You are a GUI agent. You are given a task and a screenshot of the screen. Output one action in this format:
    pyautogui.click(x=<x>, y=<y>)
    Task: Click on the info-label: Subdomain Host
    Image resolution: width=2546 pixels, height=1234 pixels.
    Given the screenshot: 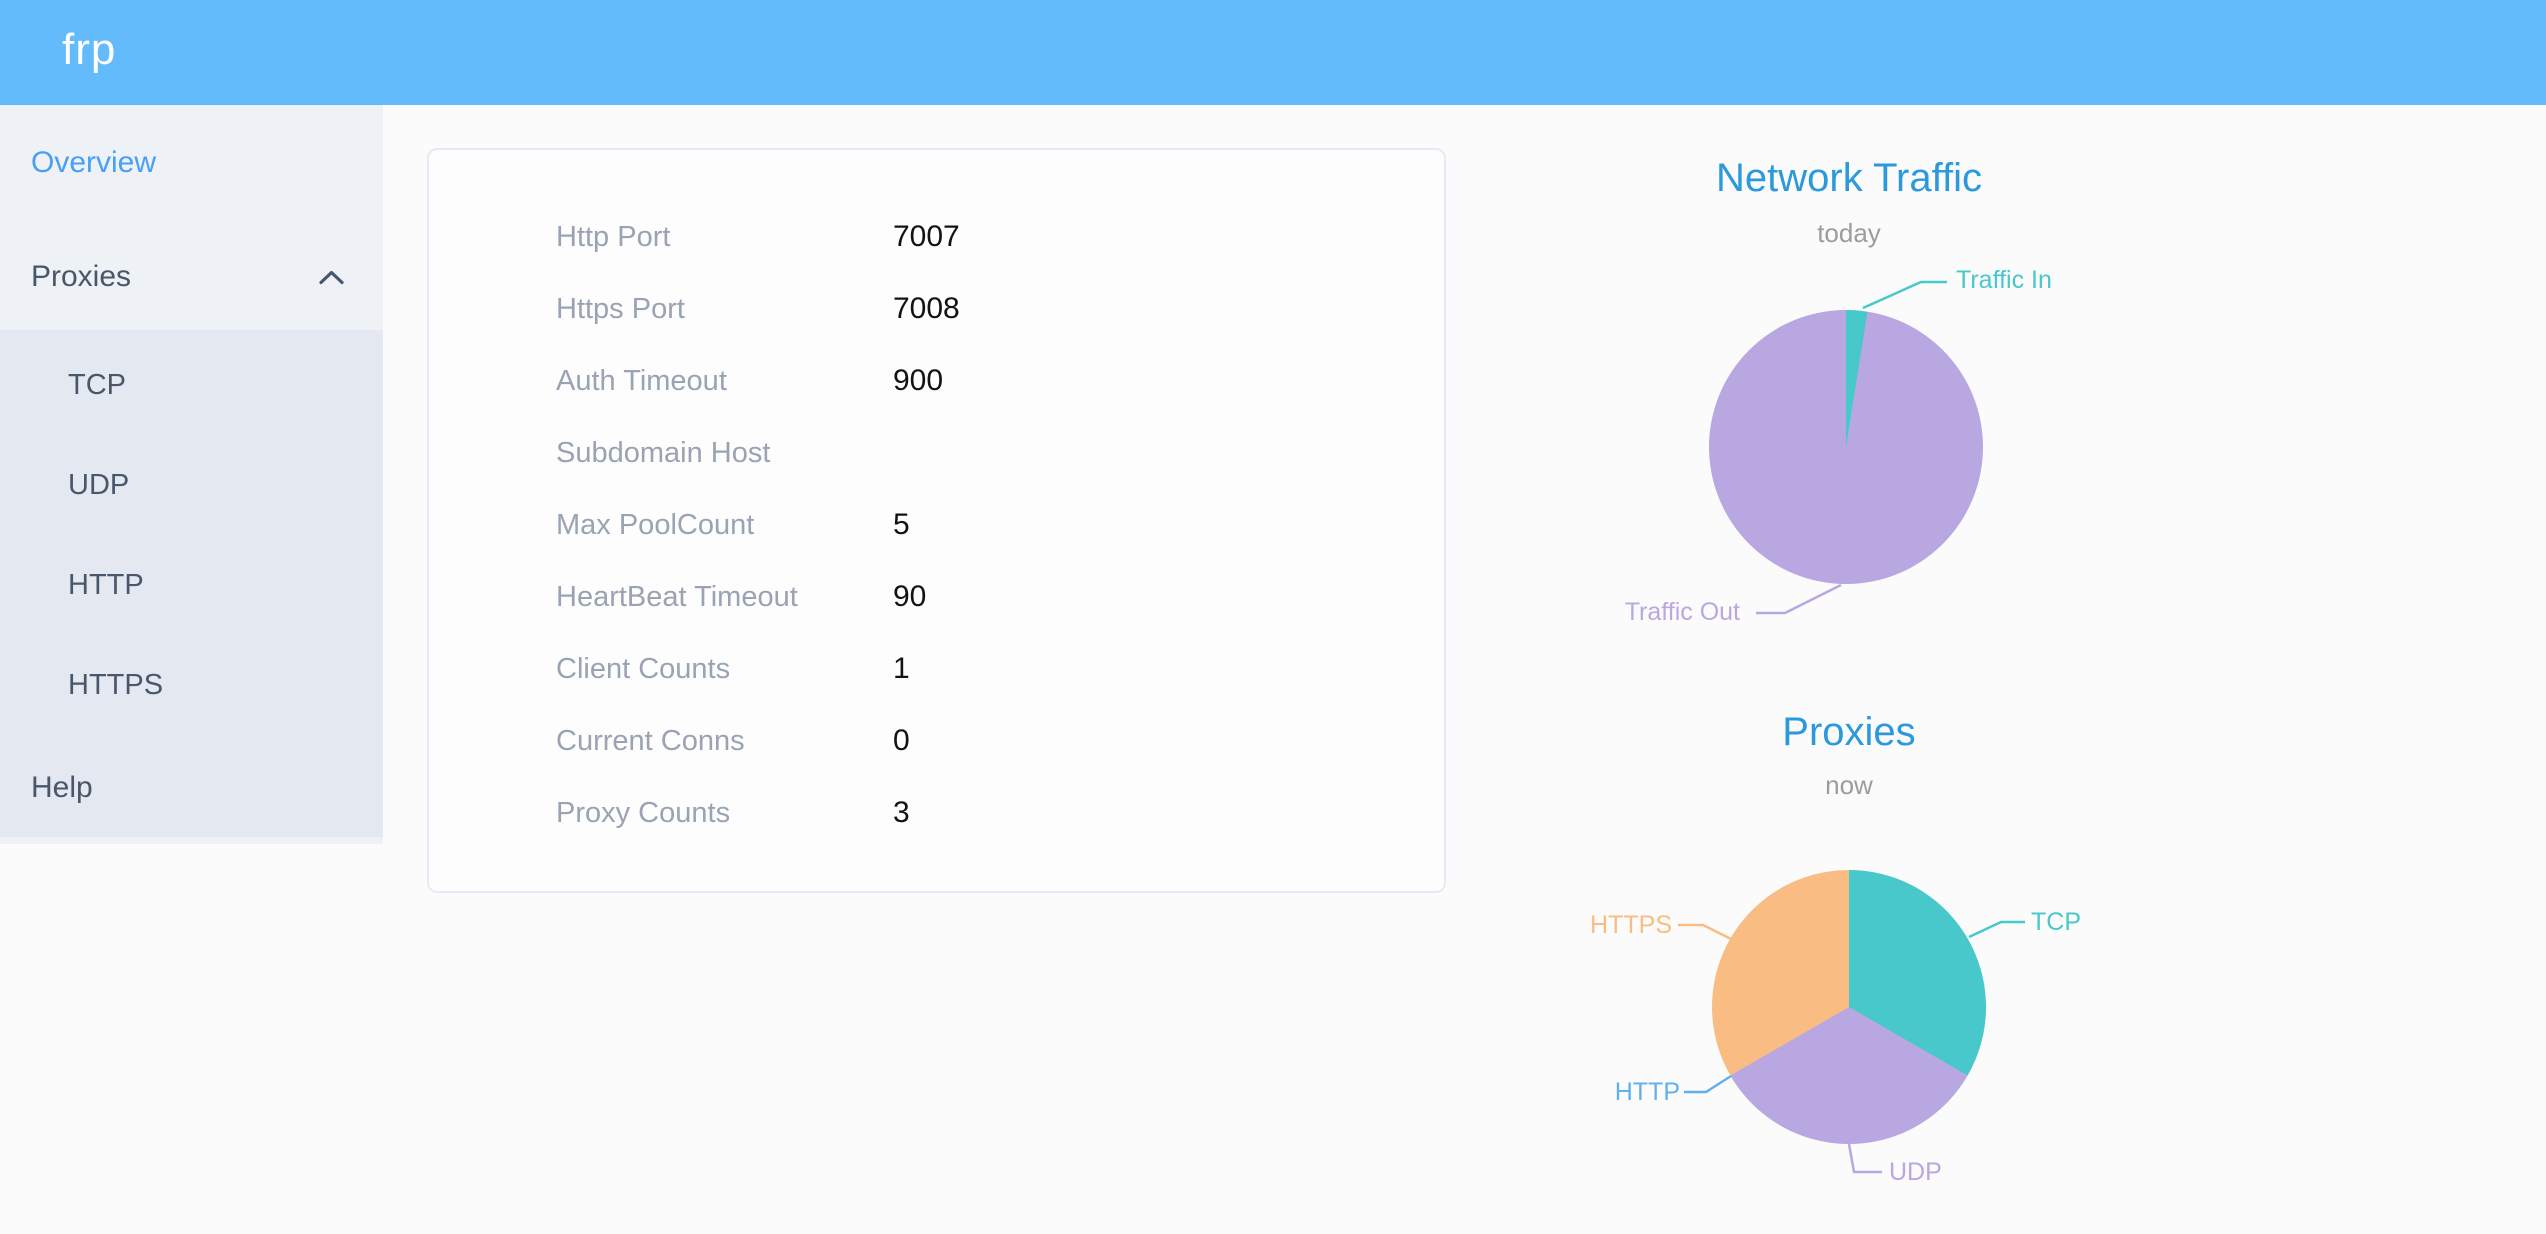 What is the action you would take?
    pyautogui.click(x=663, y=453)
    